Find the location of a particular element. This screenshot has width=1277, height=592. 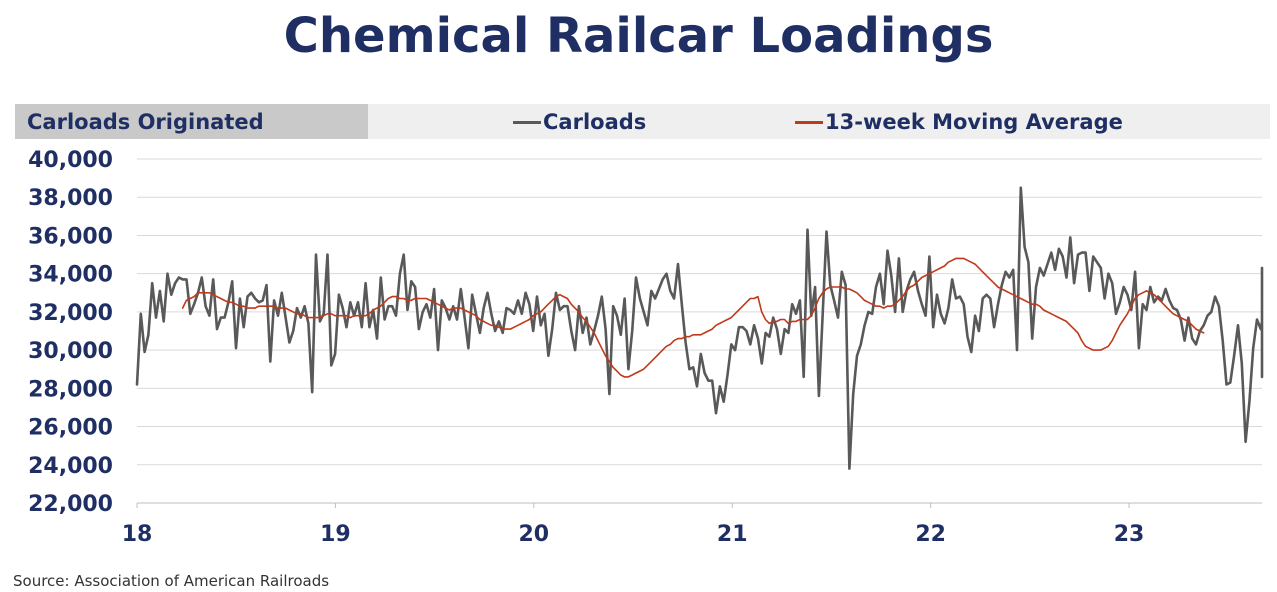

x-tick-label: 20 is located at coordinates (534, 534).